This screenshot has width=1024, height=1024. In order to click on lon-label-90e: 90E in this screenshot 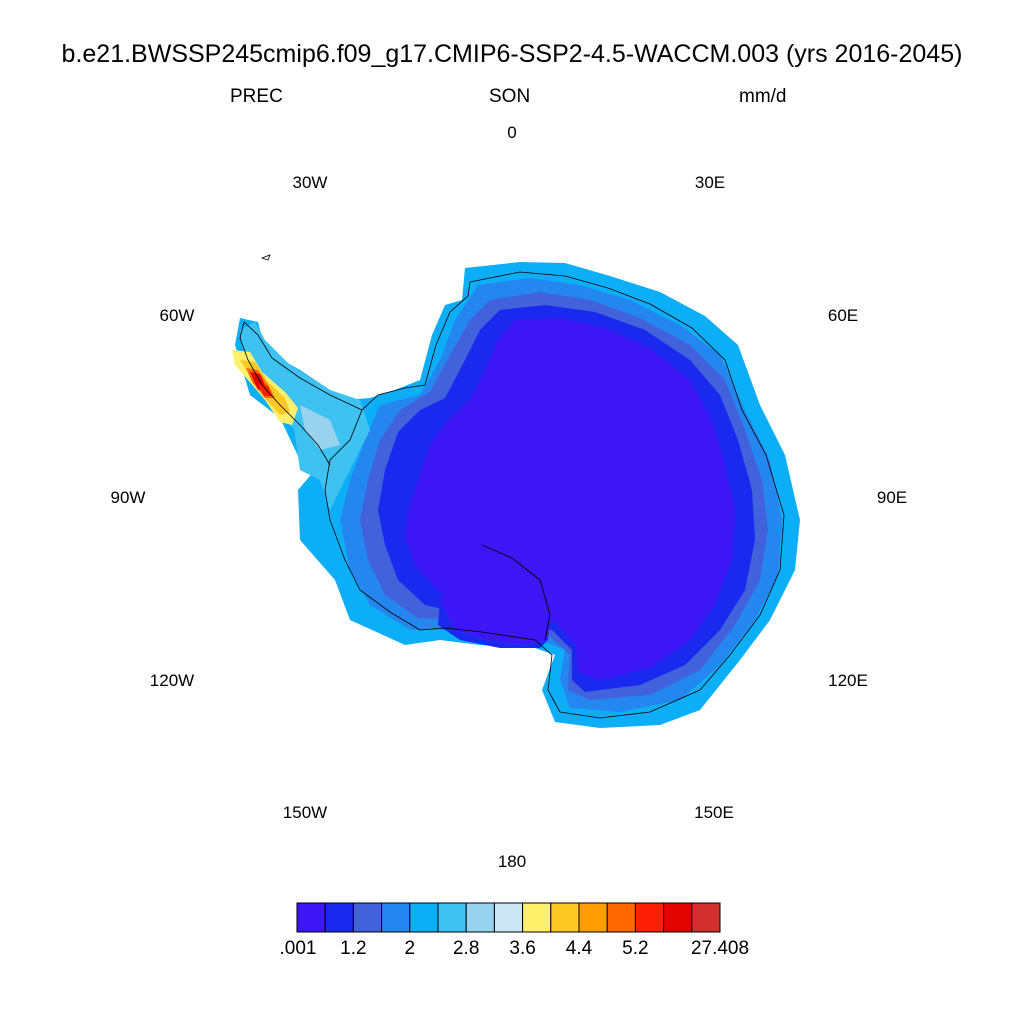, I will do `click(892, 497)`.